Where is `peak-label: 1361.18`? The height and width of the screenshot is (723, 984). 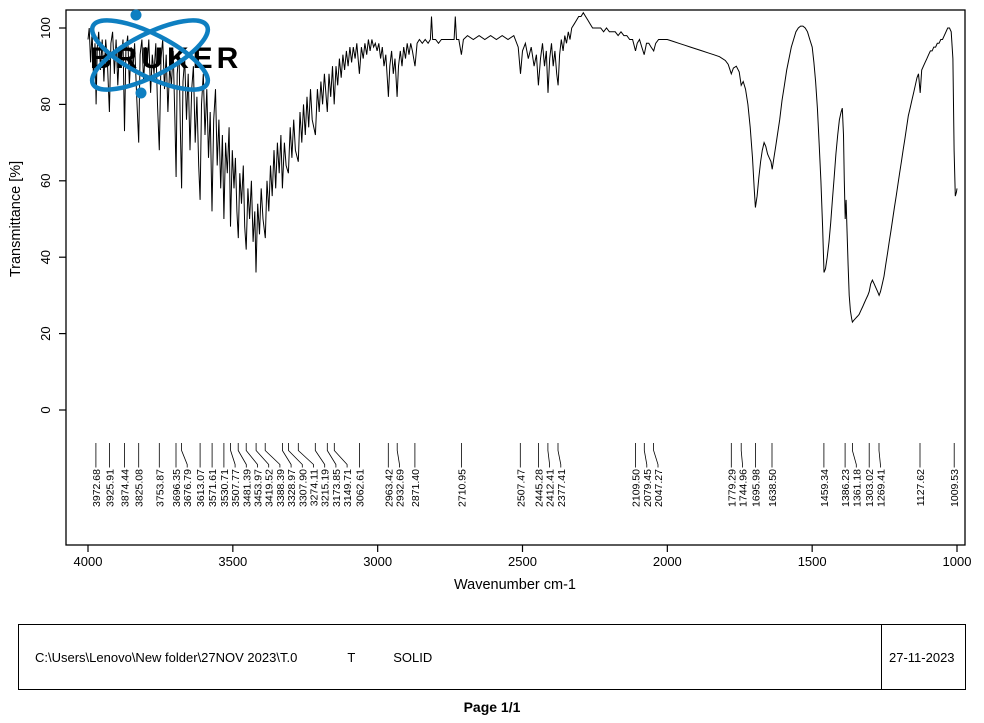 peak-label: 1361.18 is located at coordinates (857, 488).